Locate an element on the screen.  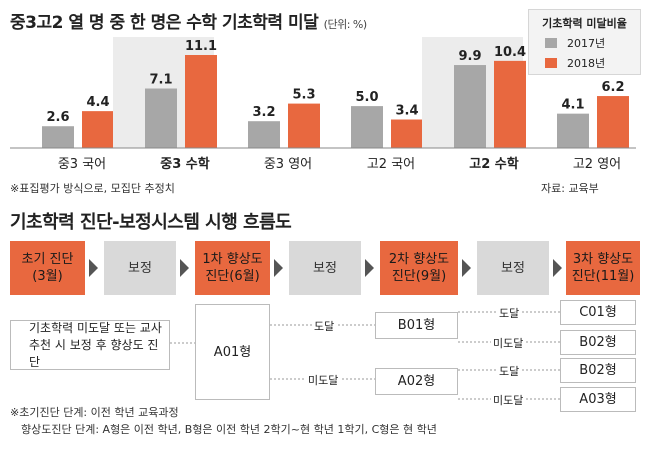
flow-title: 기초학력 진단-보정시스템 시행 흐름도 is located at coordinates (151, 222).